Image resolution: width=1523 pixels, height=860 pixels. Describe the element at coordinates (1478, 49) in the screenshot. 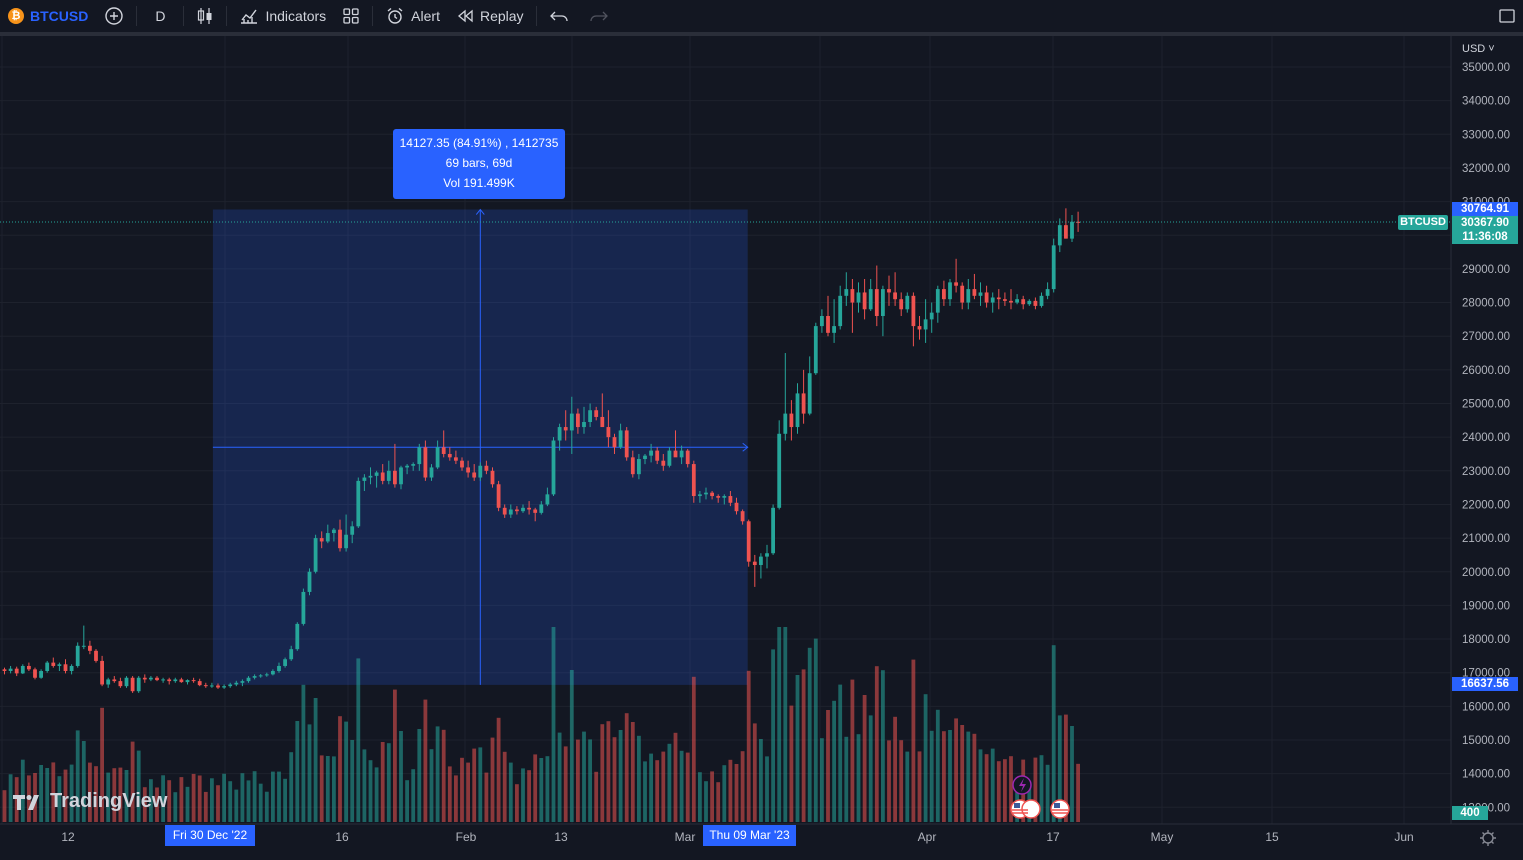

I see `currency-selector: USD ˅` at that location.